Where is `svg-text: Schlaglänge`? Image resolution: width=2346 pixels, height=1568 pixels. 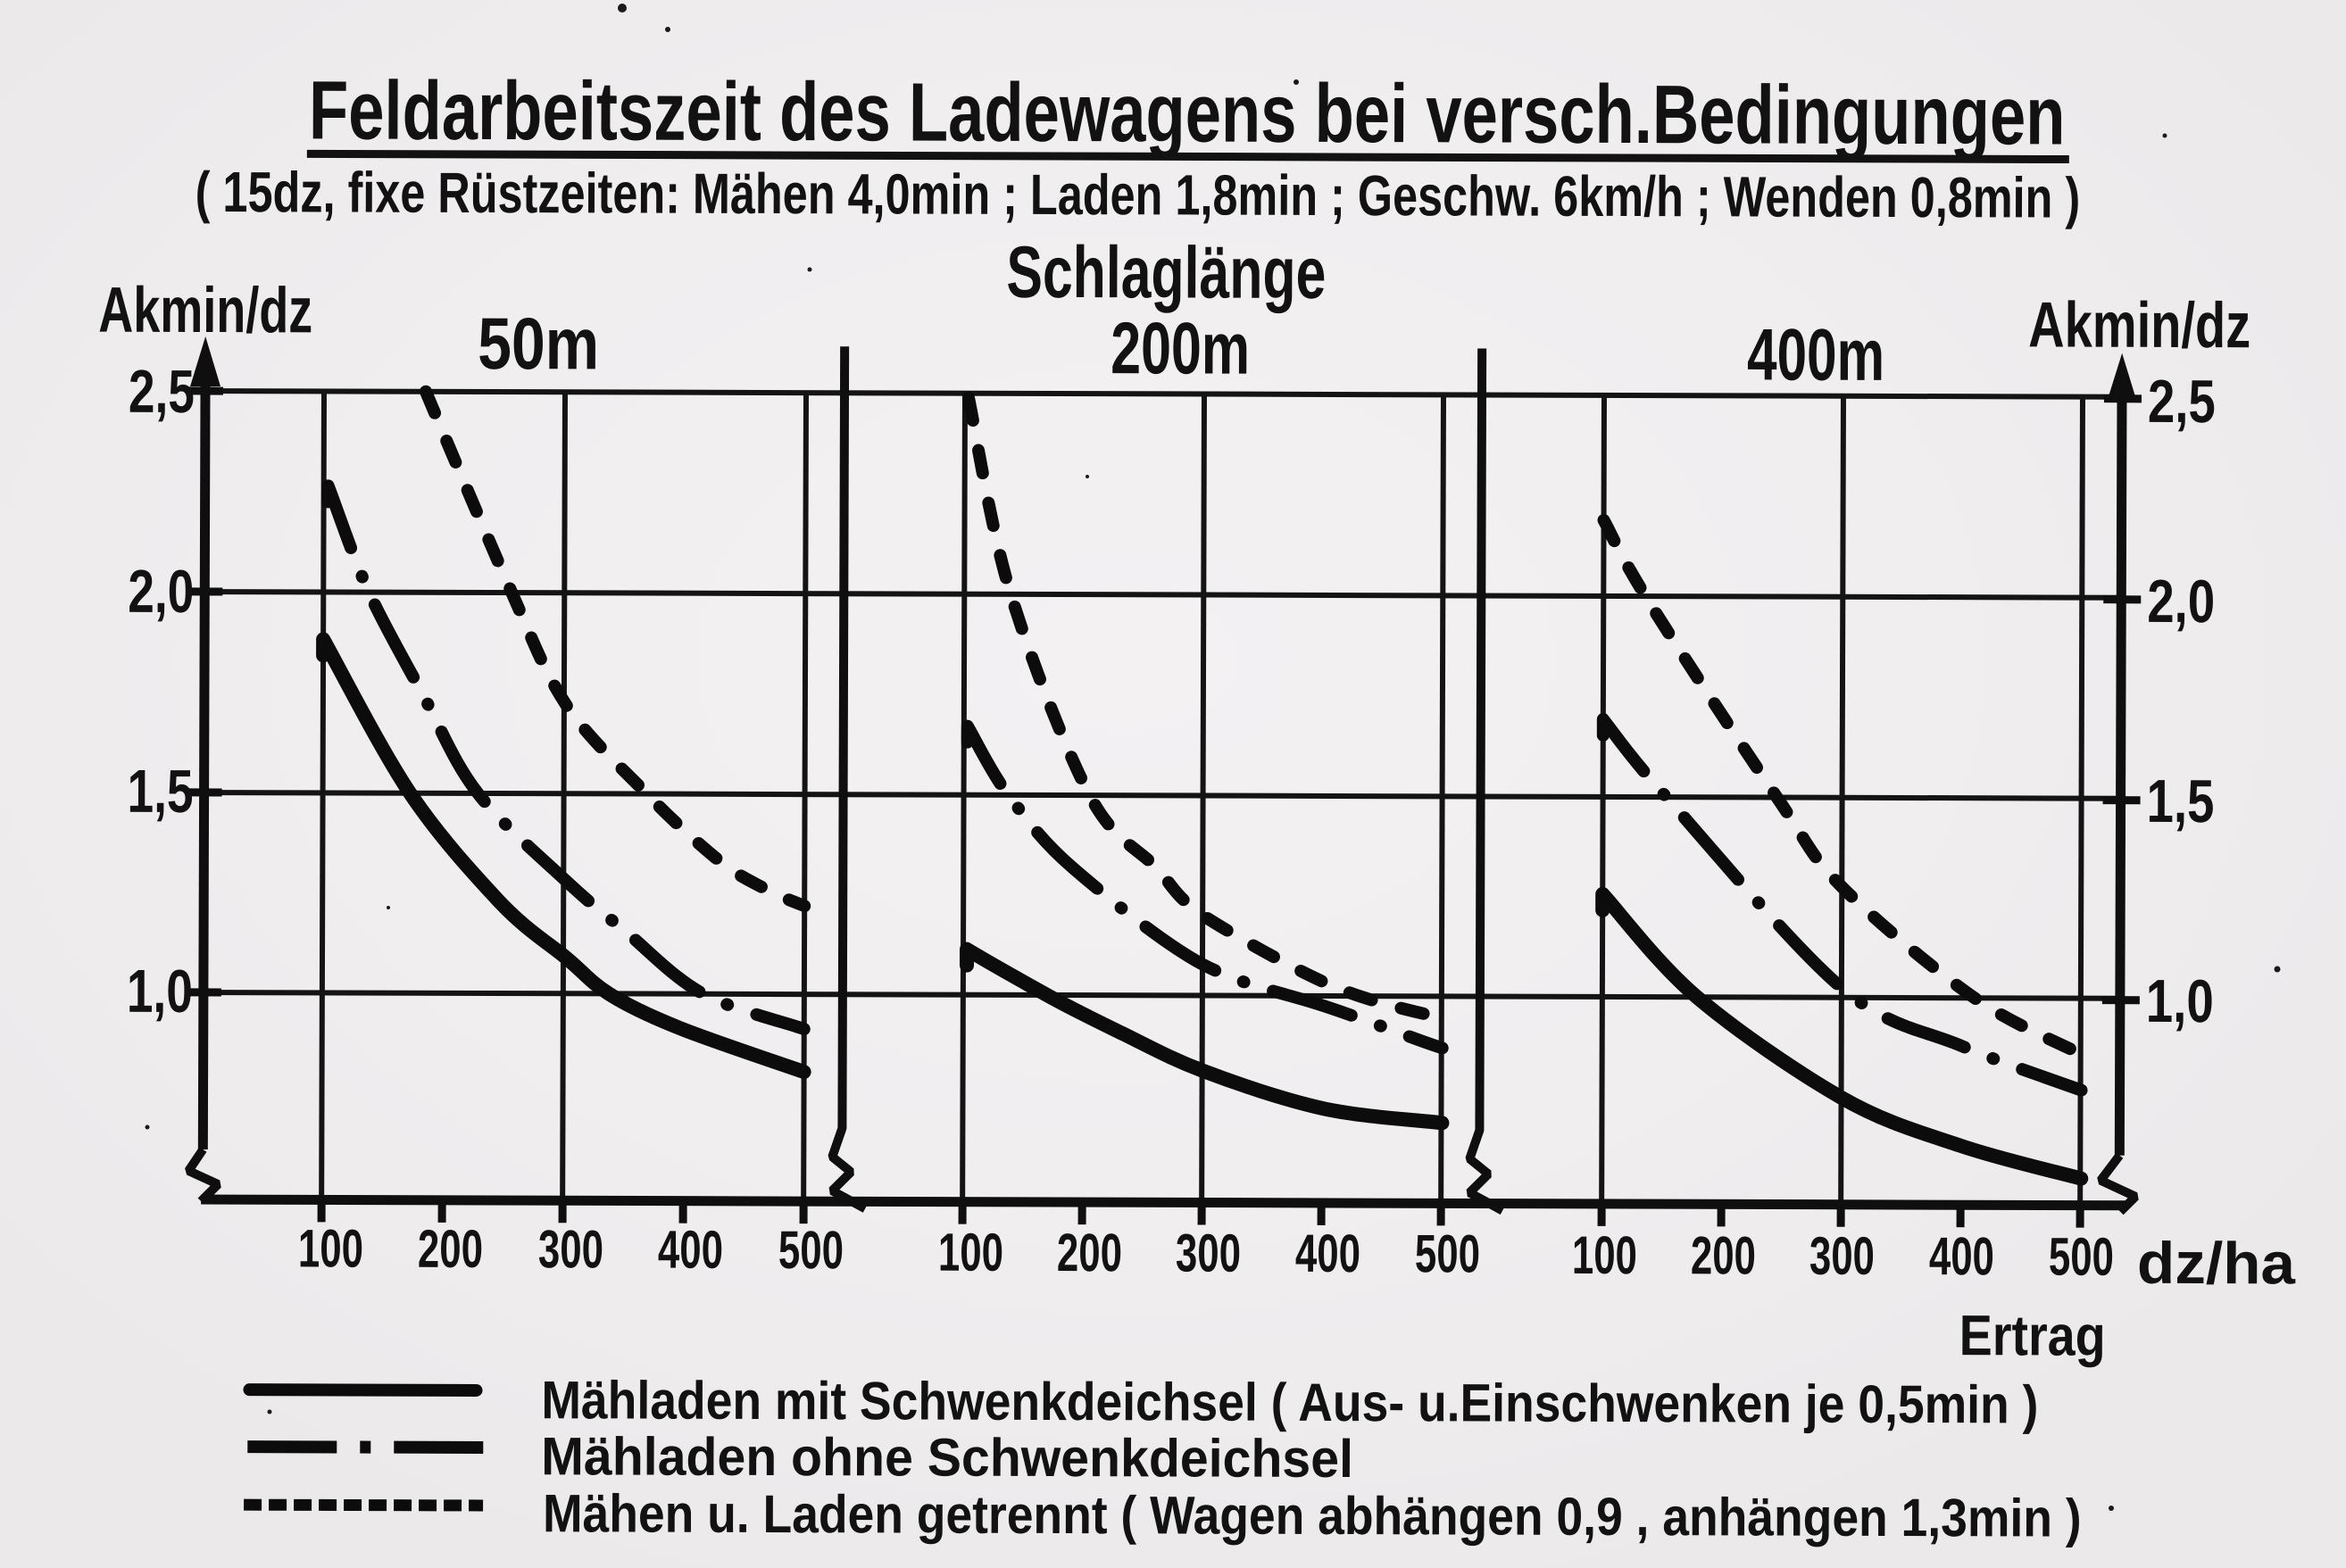
svg-text: Schlaglänge is located at coordinates (1166, 273).